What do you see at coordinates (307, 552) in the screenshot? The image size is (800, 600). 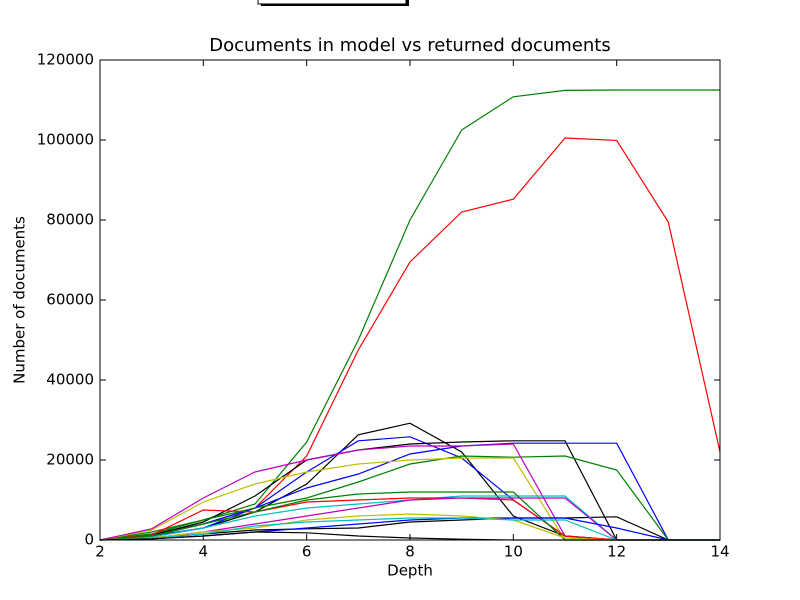 I see `x-tick-label: 6` at bounding box center [307, 552].